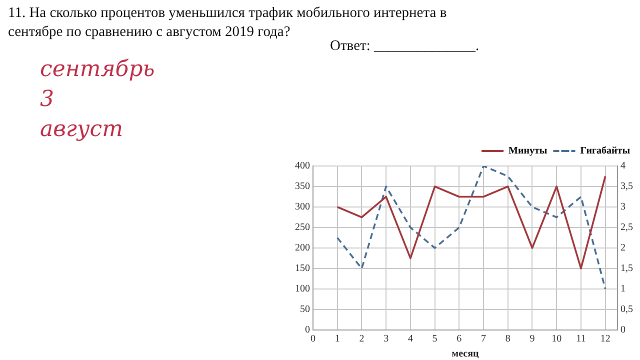  I want to click on y-tick-label: 50, so click(305, 310).